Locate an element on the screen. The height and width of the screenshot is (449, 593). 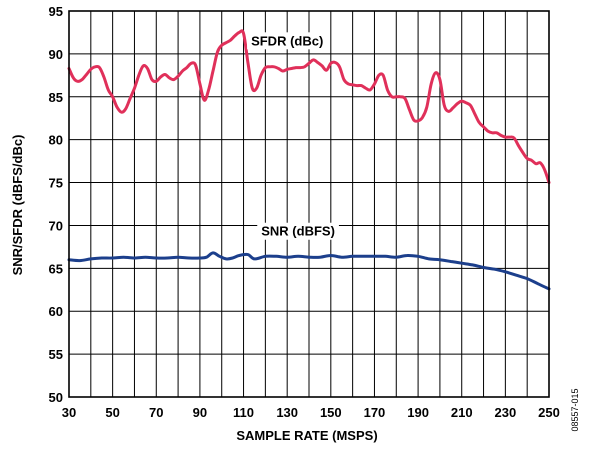
y-tick-label: 65 is located at coordinates (56, 268).